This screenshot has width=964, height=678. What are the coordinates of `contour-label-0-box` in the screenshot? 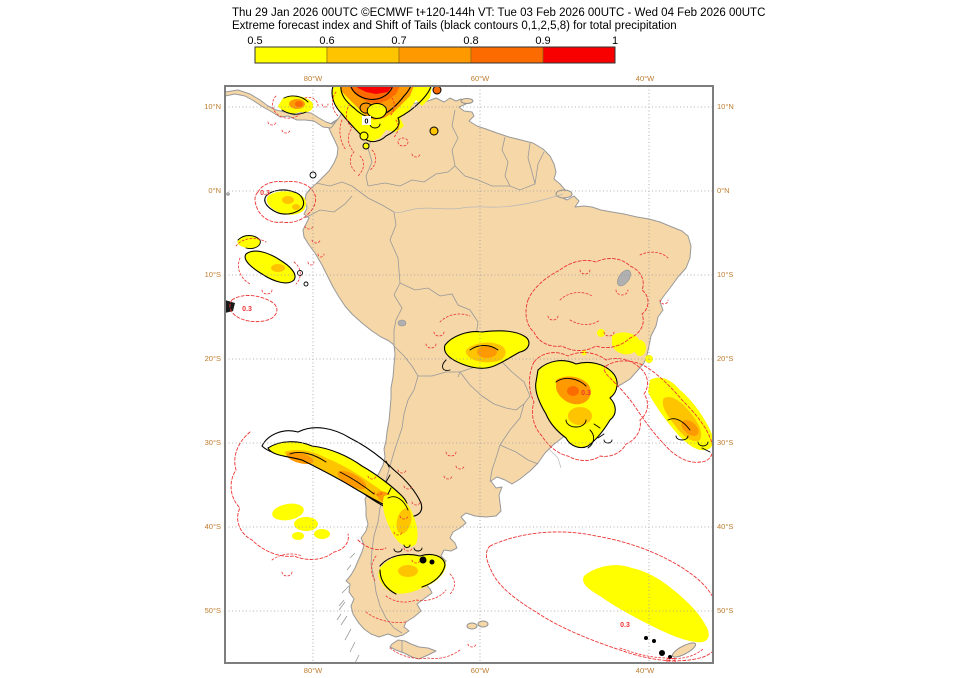 It's located at (366, 120).